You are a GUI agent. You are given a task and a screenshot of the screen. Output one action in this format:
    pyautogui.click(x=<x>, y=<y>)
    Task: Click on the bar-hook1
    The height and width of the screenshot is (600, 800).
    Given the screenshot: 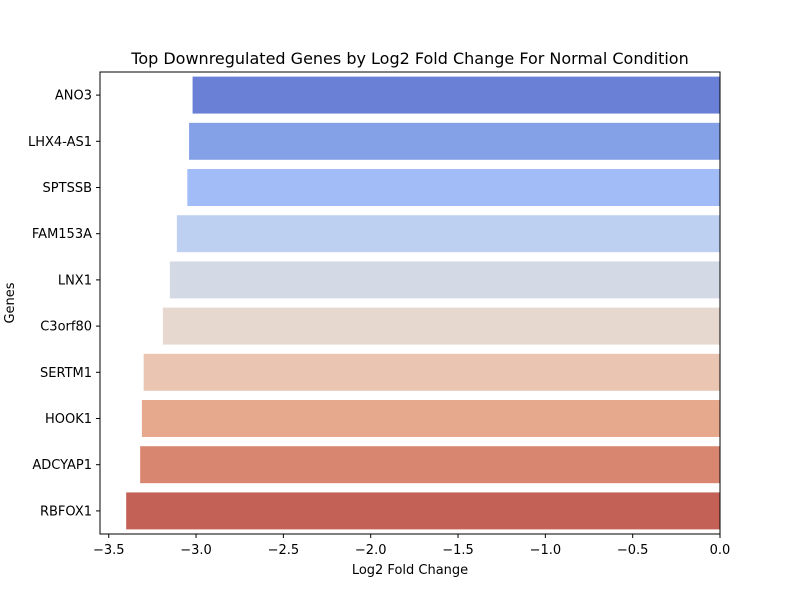 What is the action you would take?
    pyautogui.click(x=430, y=418)
    